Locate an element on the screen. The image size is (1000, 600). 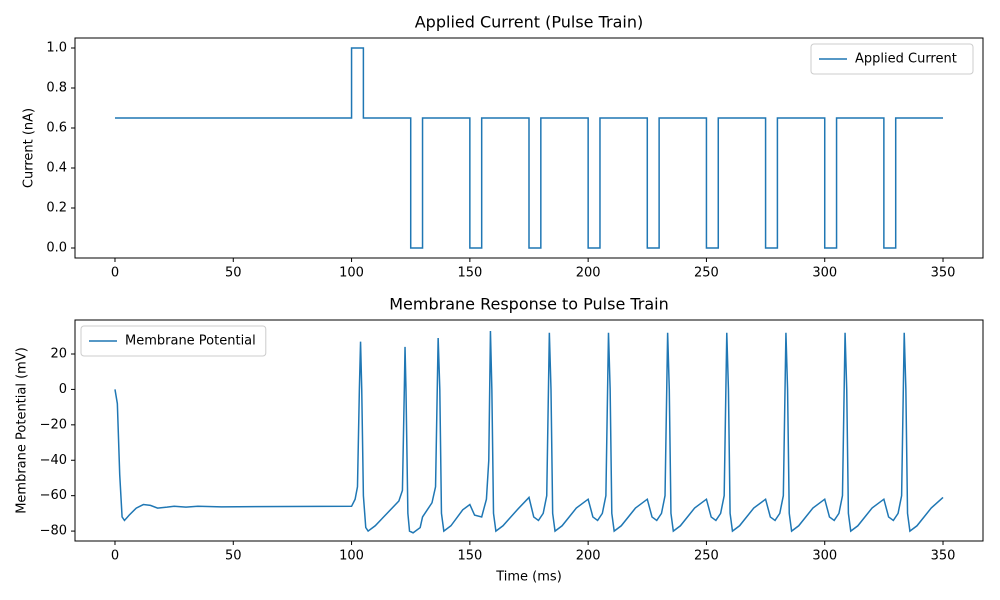
chart-title: Applied Current (Pulse Train) is located at coordinates (529, 22).